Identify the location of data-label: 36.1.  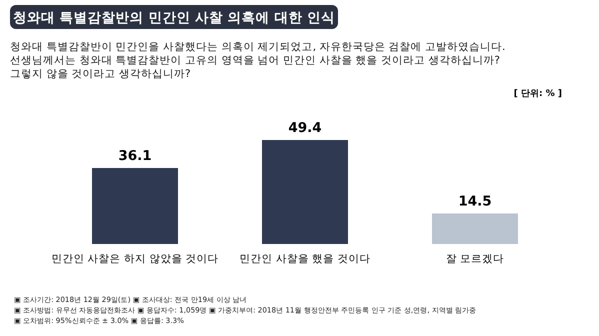
(135, 156).